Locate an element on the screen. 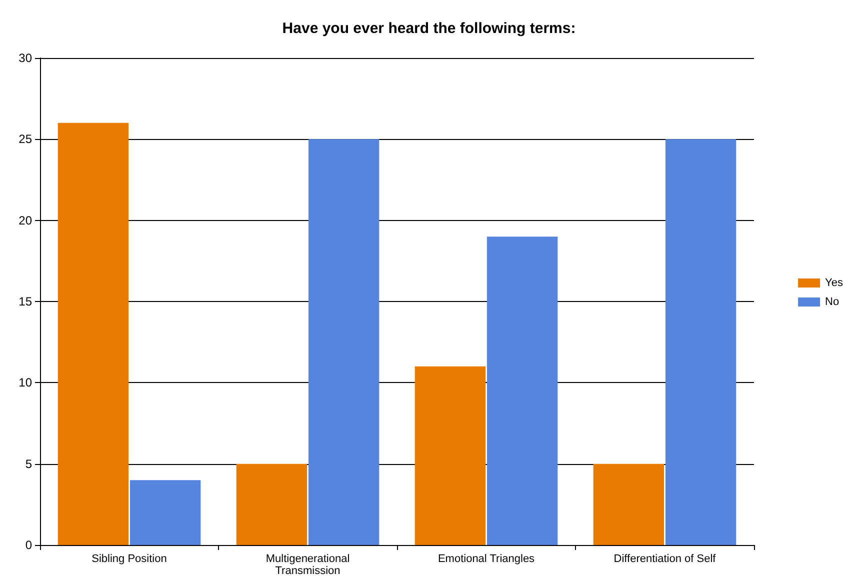  y-tick-label: 25 is located at coordinates (25, 139).